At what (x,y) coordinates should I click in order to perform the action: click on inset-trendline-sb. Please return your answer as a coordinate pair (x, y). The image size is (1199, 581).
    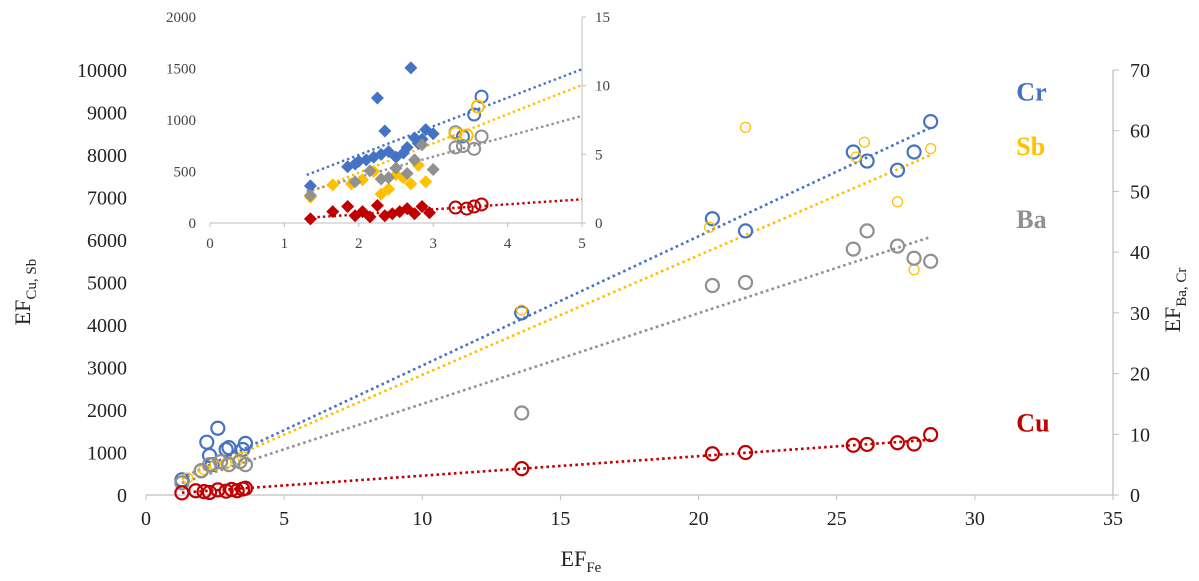
    Looking at the image, I should click on (444, 139).